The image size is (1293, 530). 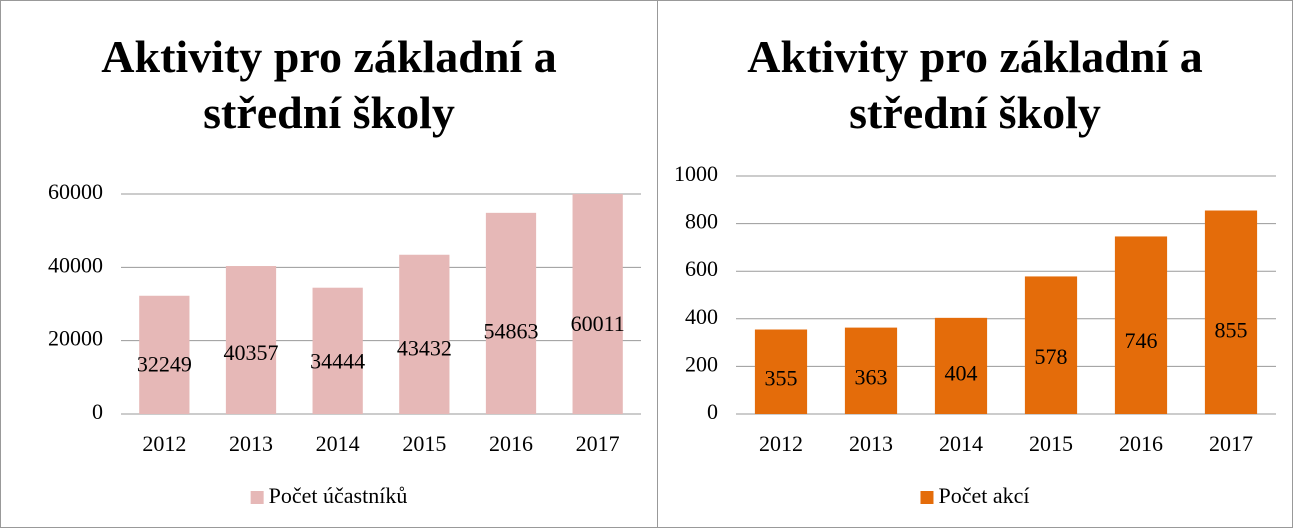 What do you see at coordinates (337, 361) in the screenshot?
I see `data-label: 34444` at bounding box center [337, 361].